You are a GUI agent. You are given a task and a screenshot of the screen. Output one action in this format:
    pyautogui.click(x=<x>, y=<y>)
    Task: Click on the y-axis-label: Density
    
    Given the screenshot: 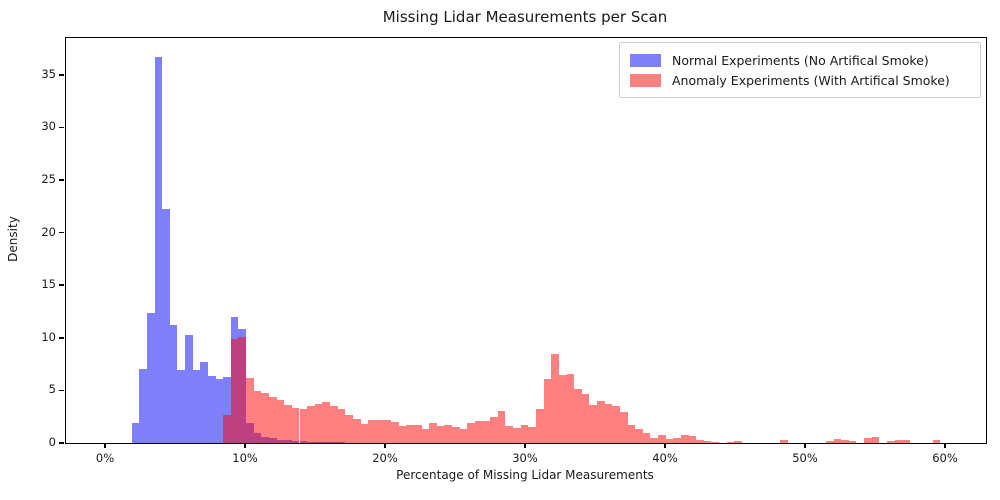 What is the action you would take?
    pyautogui.click(x=13, y=239)
    